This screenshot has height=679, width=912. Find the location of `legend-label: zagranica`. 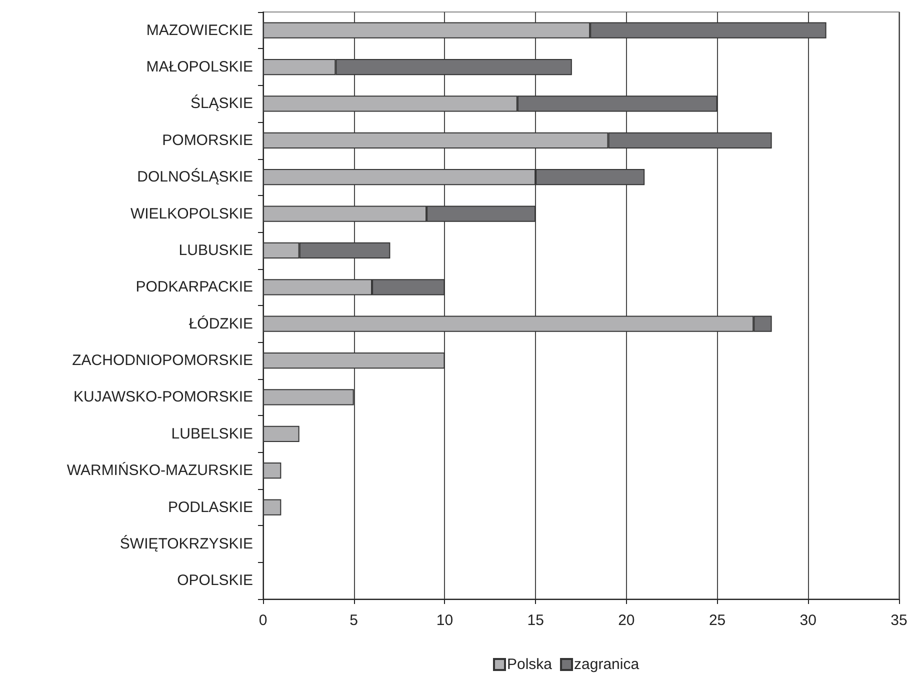

legend-label: zagranica is located at coordinates (607, 664).